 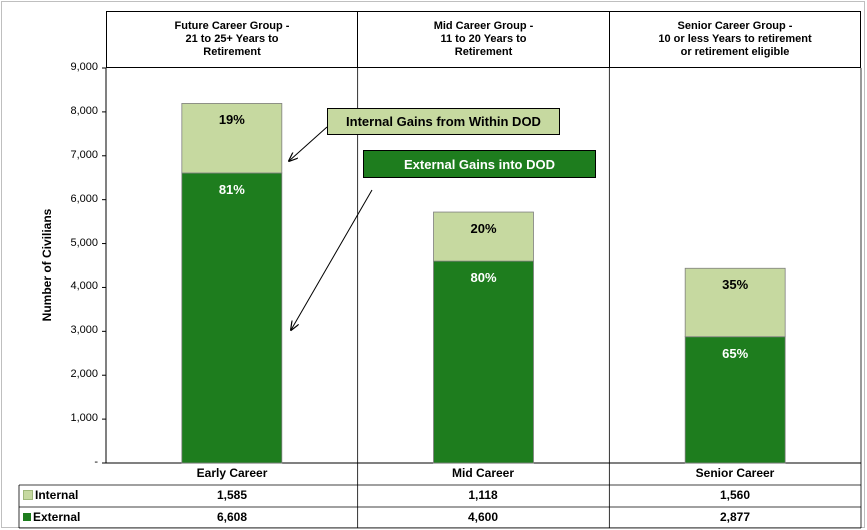 I want to click on y-axis-label: Number of Civilians, so click(x=47, y=265).